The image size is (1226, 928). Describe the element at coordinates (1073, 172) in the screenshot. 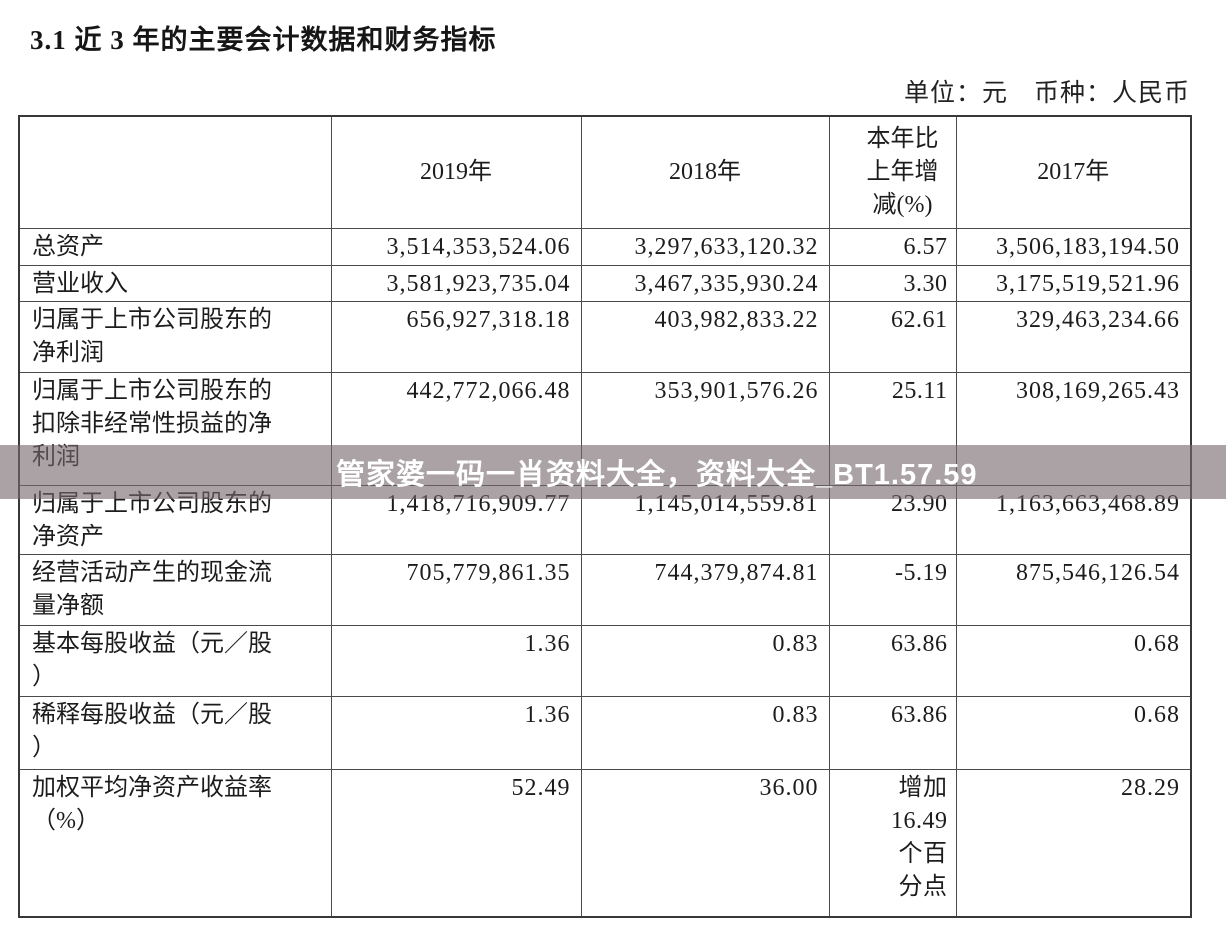

I see `column-header: 2017年` at that location.